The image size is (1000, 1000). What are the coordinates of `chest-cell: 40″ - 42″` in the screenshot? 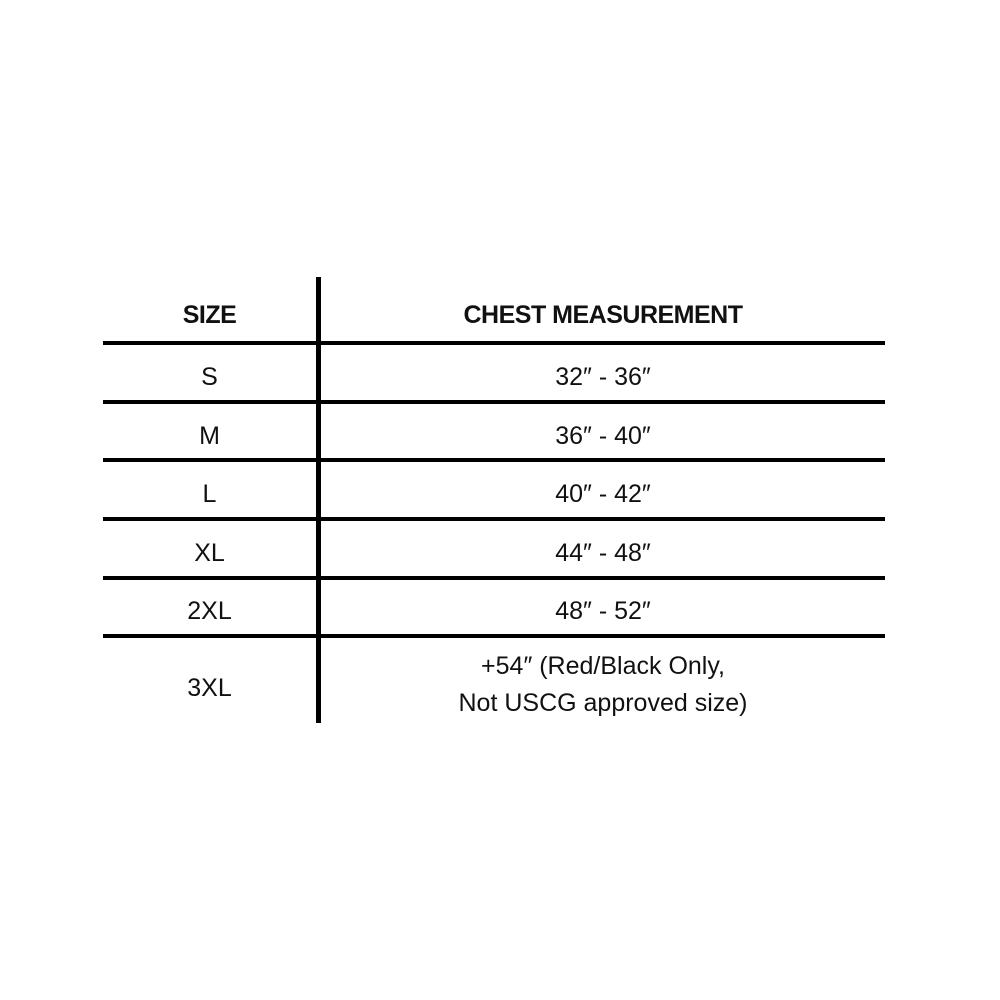 It's located at (603, 494).